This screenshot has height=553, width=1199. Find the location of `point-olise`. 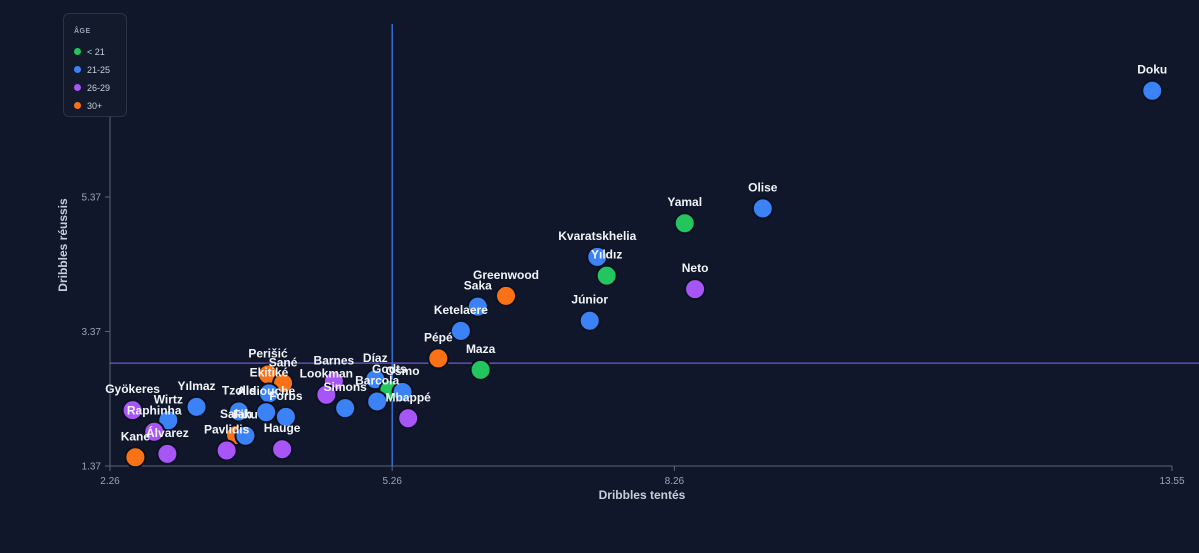

point-olise is located at coordinates (762, 208).